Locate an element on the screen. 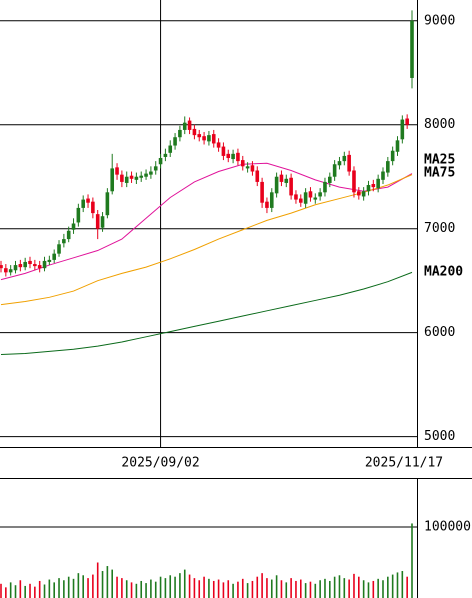 This screenshot has height=598, width=472. legend-label: MA75 is located at coordinates (439, 173).